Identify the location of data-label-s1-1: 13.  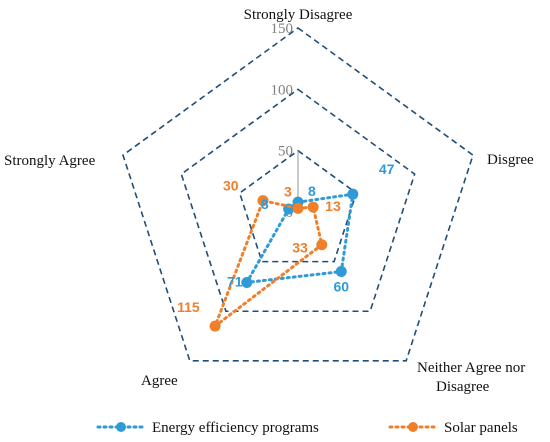
(333, 206).